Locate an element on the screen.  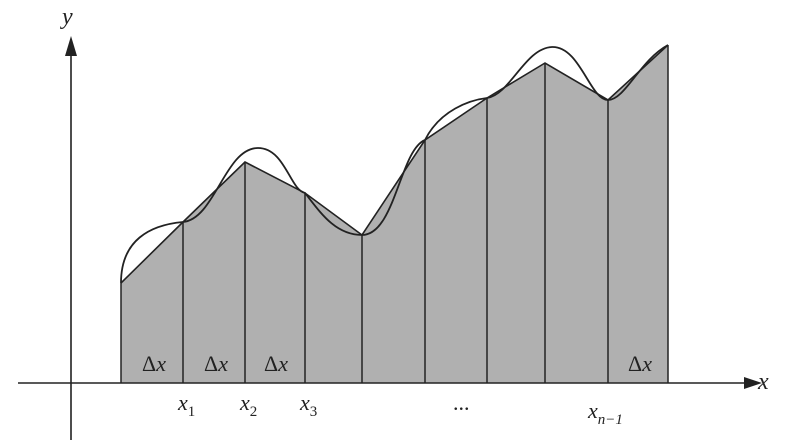
tick-labels-group: x1 x2 x3 xn−1 is located at coordinates (400, 409).